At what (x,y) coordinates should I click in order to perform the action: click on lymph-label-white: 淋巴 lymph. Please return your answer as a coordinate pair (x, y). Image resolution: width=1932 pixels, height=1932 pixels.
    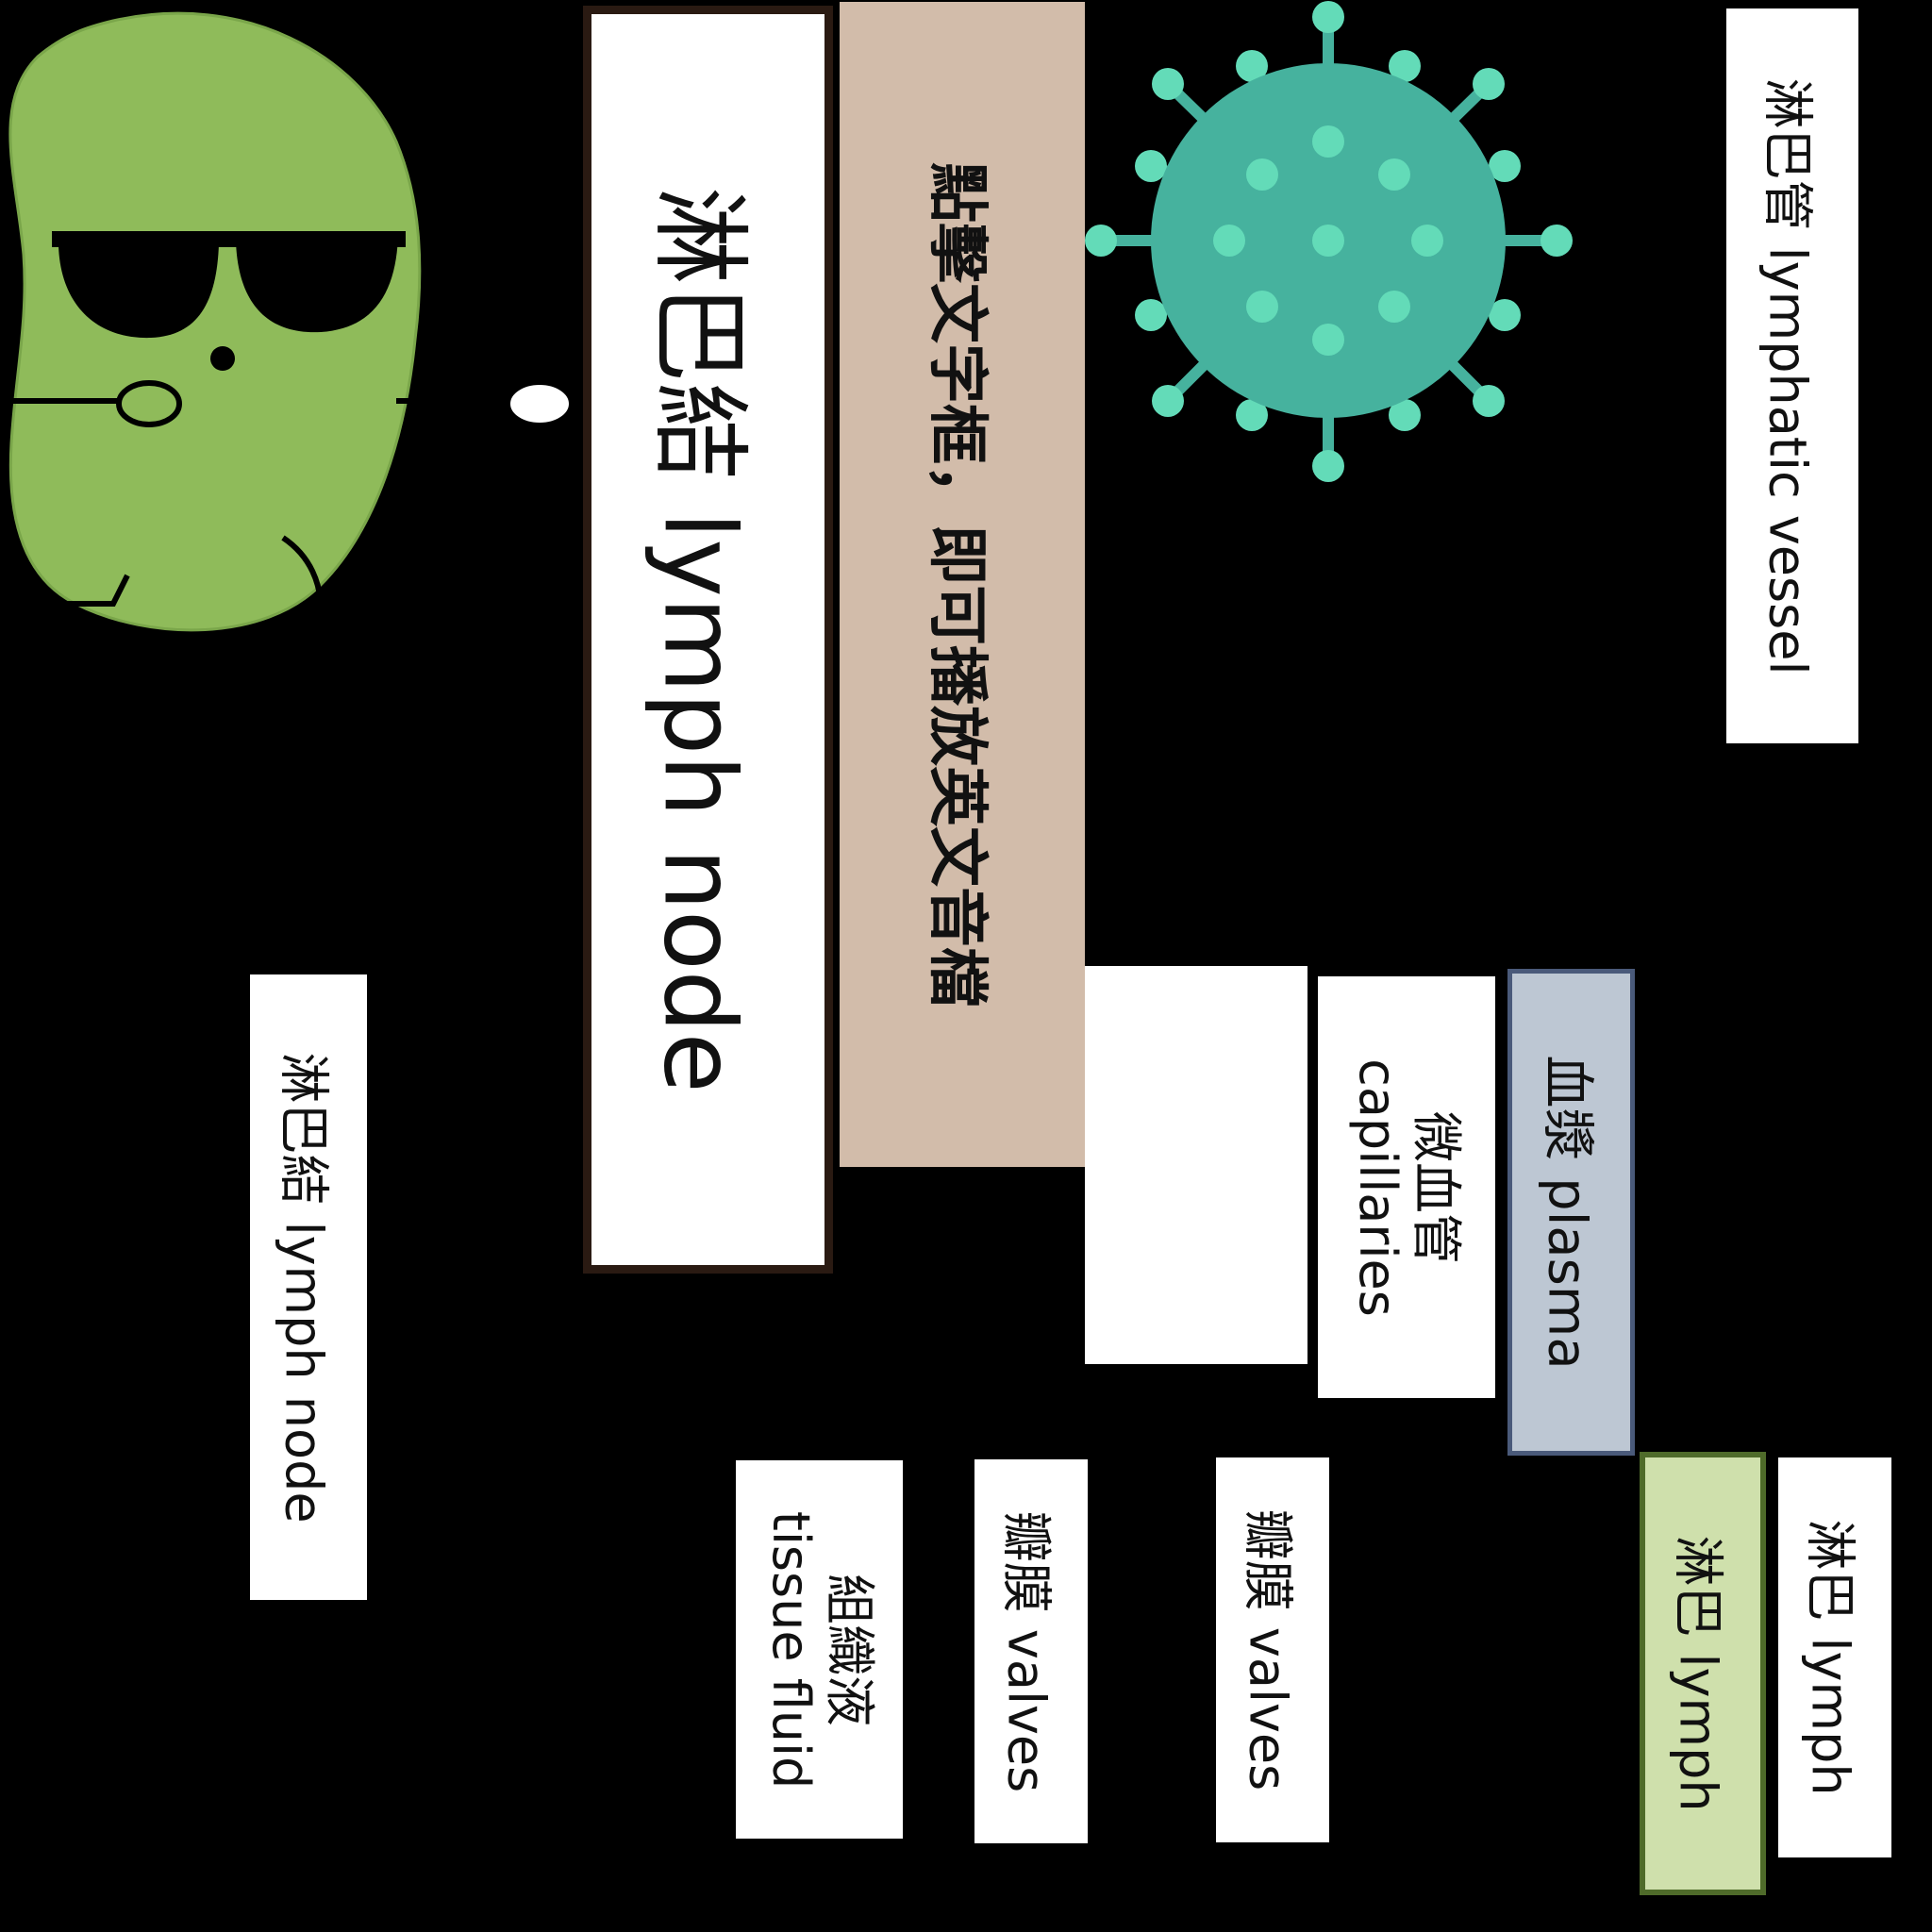
    Looking at the image, I should click on (1834, 1657).